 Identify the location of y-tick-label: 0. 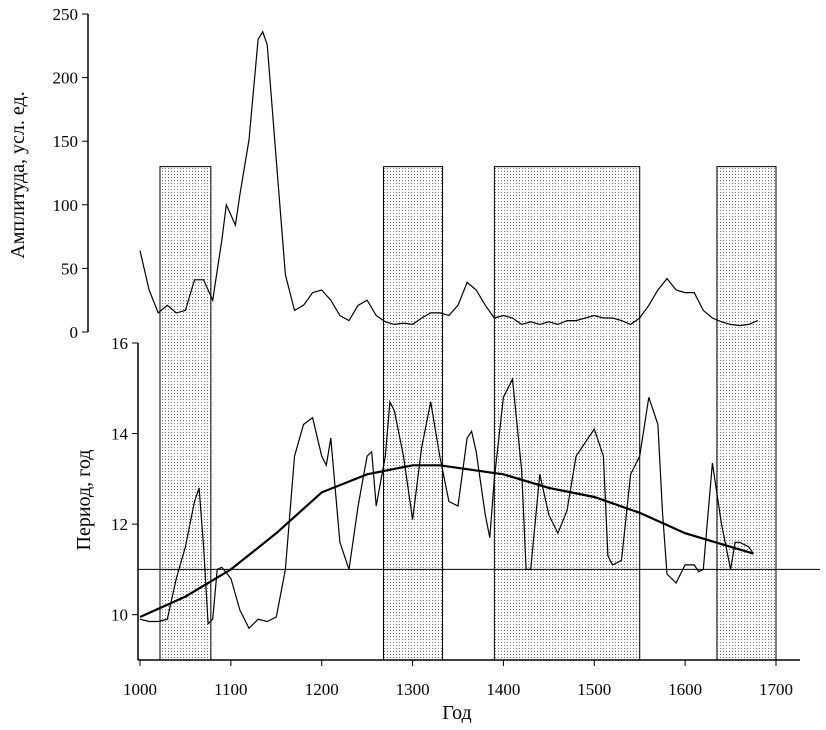
(74, 332).